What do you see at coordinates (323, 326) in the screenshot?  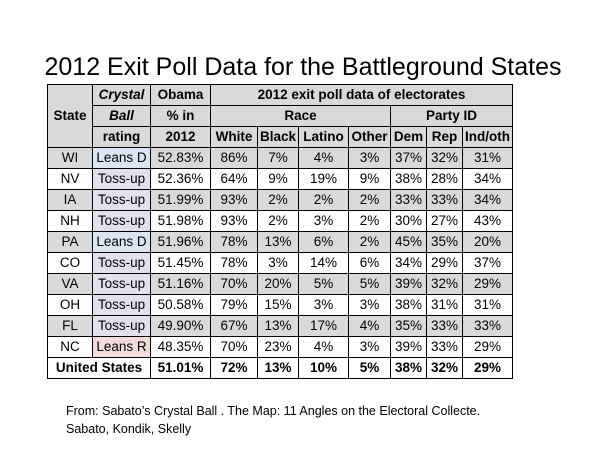 I see `latino-cell: 17%` at bounding box center [323, 326].